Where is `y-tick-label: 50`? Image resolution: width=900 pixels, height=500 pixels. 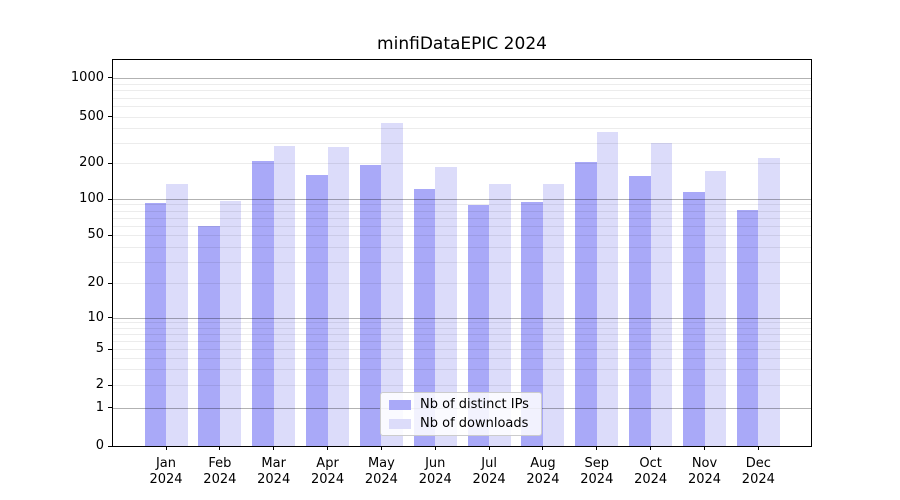
y-tick-label: 50 is located at coordinates (95, 234).